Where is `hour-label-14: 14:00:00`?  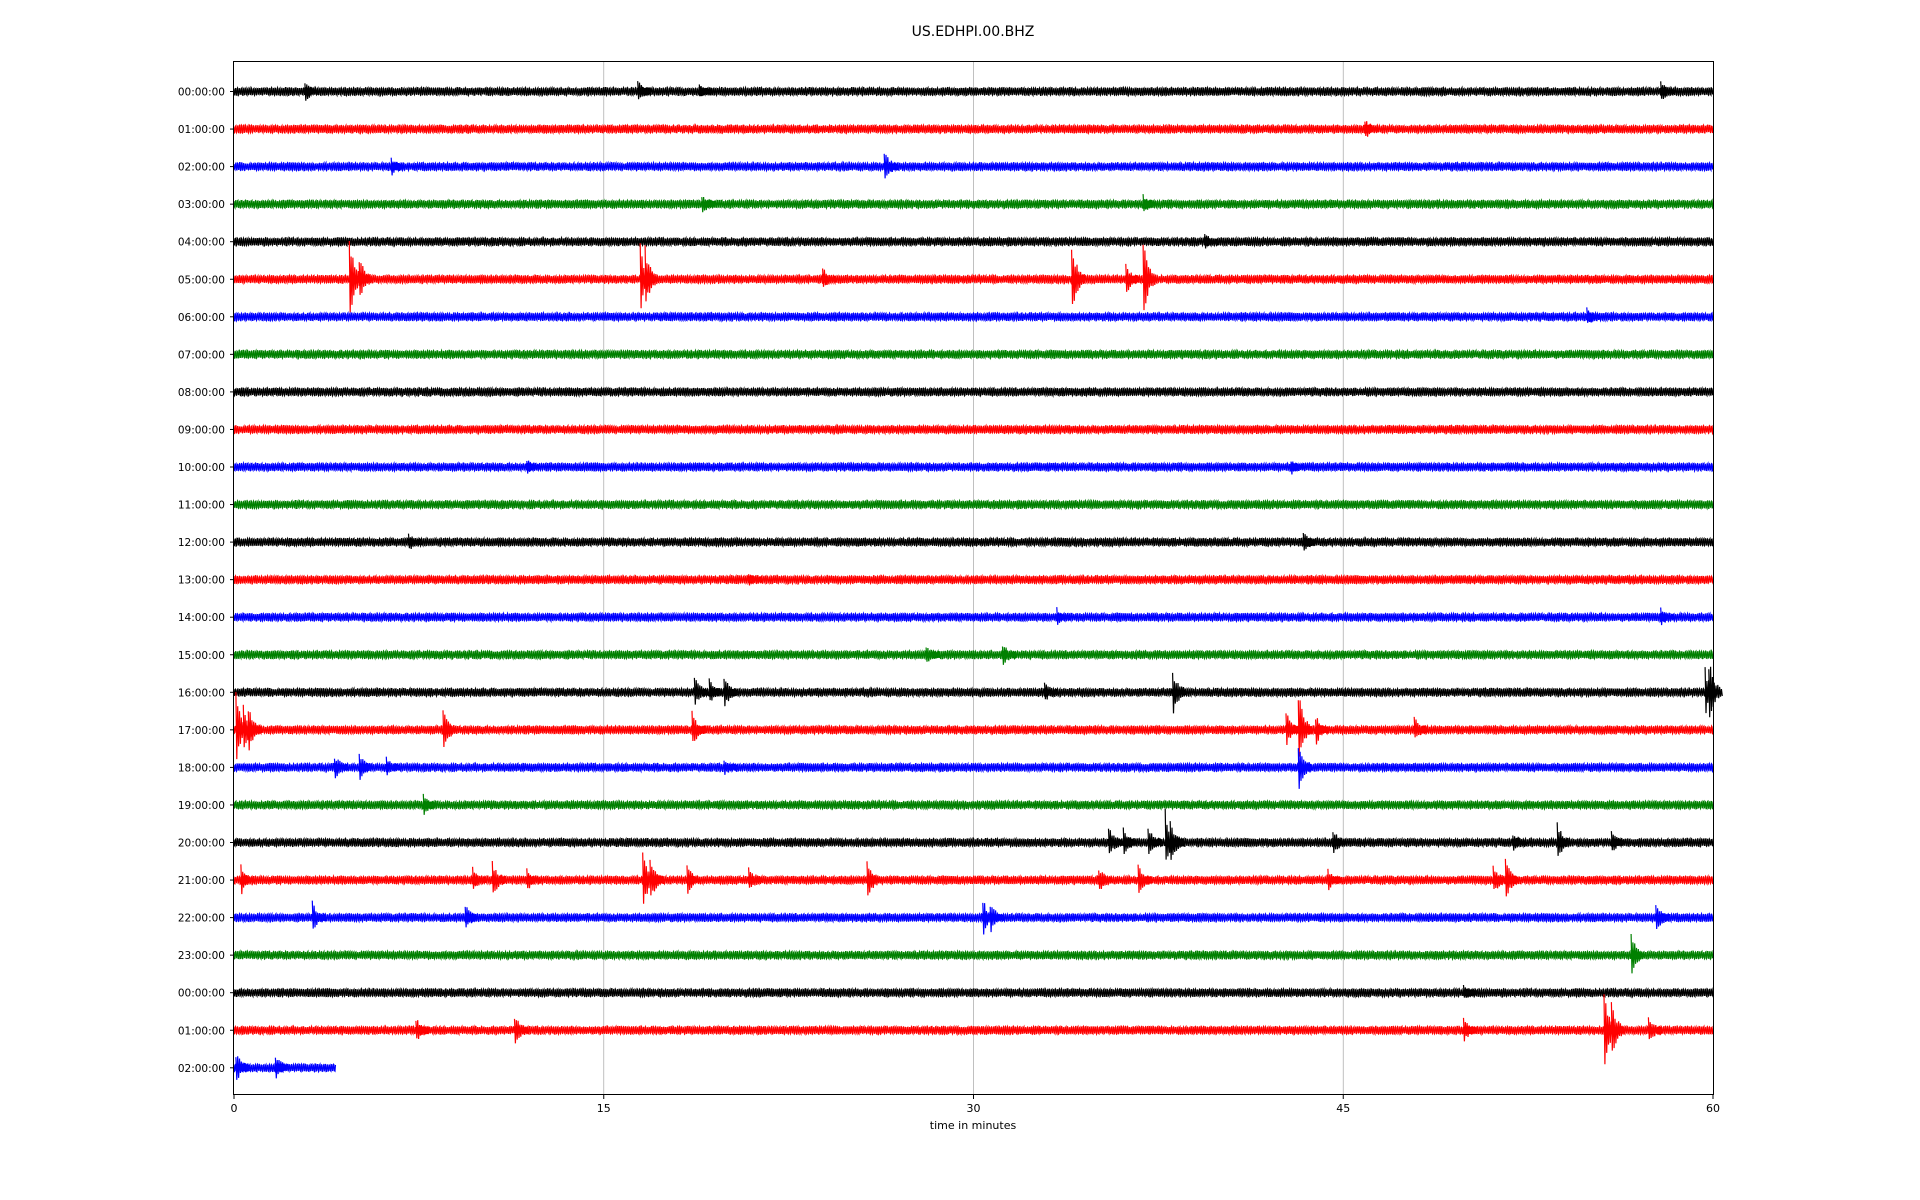 hour-label-14: 14:00:00 is located at coordinates (201, 618).